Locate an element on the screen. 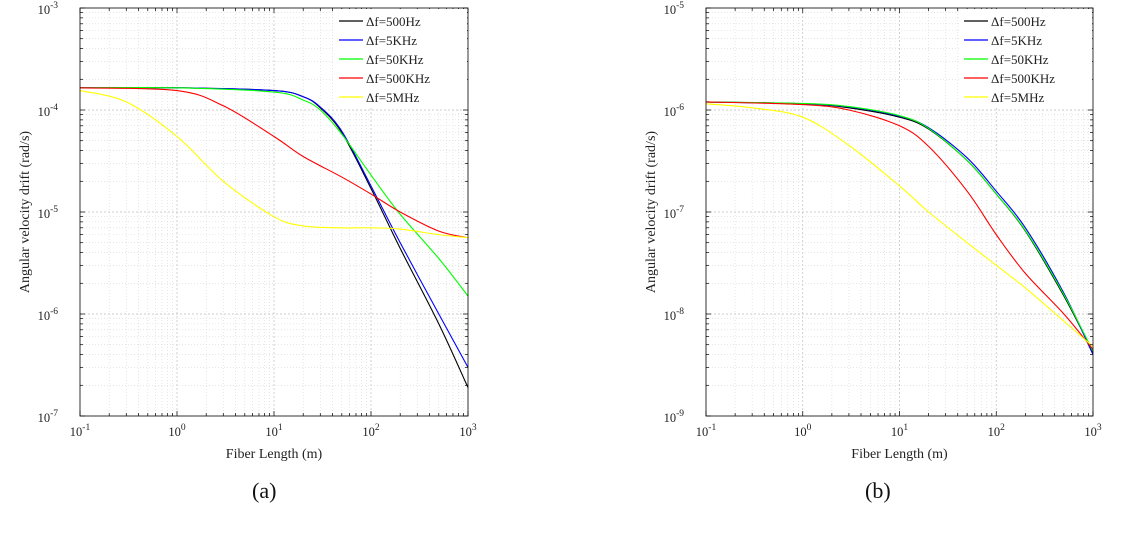 The width and height of the screenshot is (1122, 534). panel-label-b: (b) is located at coordinates (878, 490).